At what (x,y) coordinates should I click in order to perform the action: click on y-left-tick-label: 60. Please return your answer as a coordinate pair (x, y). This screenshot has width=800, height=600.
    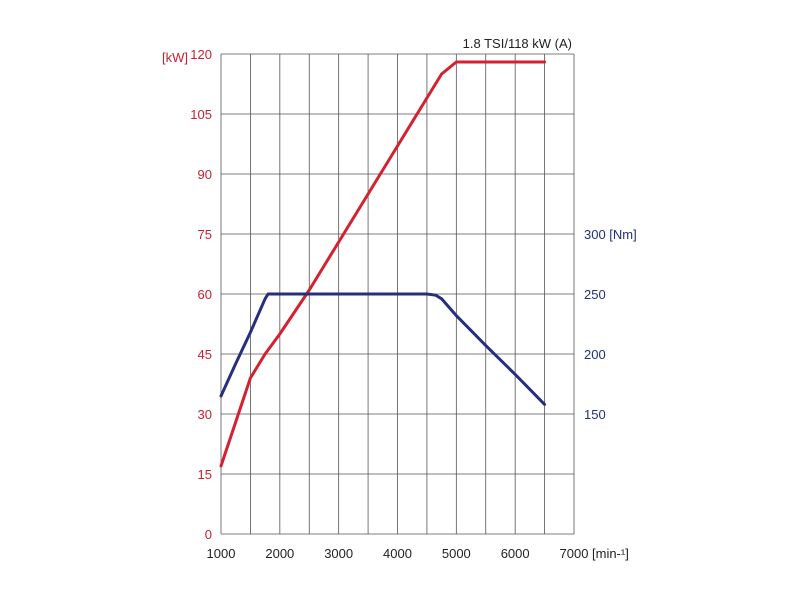
    Looking at the image, I should click on (205, 294).